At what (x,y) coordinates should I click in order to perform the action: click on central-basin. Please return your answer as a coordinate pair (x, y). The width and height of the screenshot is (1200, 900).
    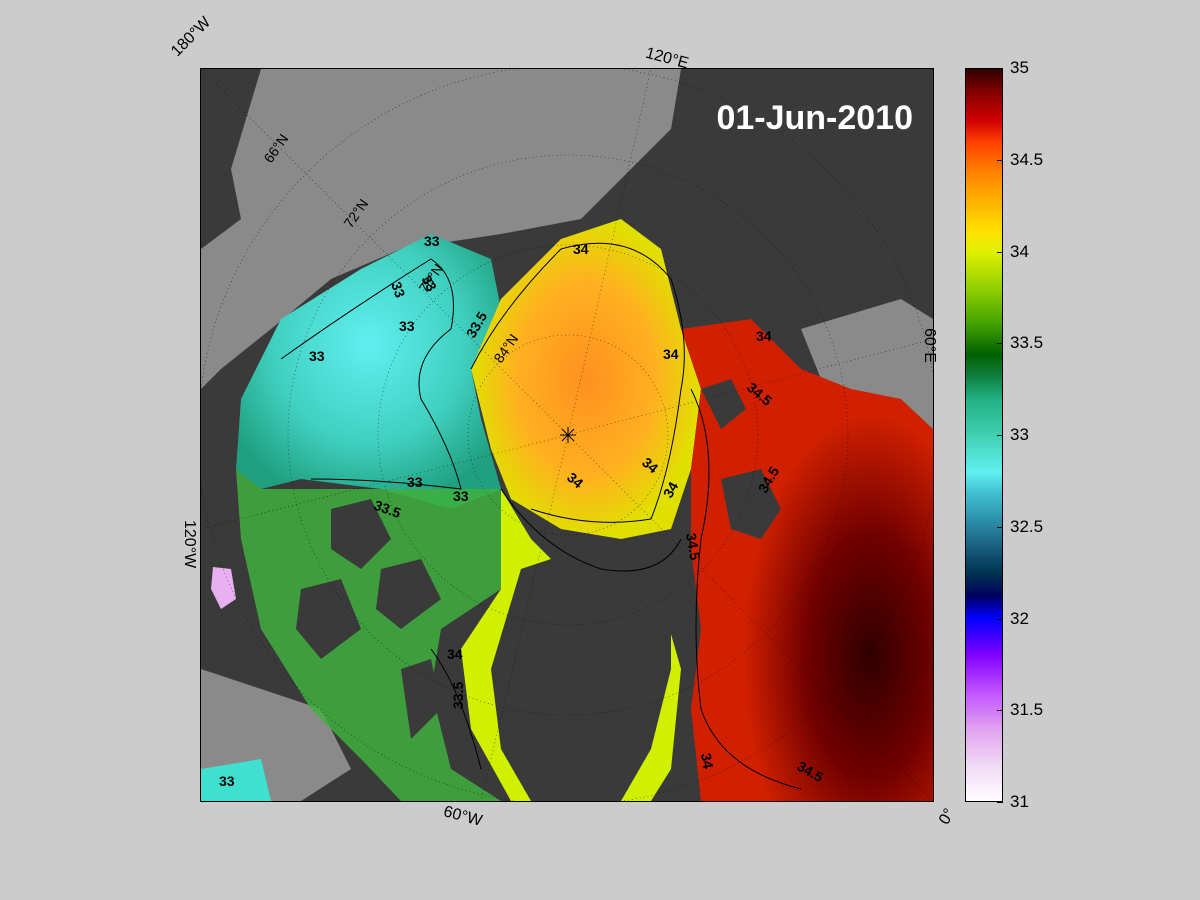
    Looking at the image, I should click on (586, 379).